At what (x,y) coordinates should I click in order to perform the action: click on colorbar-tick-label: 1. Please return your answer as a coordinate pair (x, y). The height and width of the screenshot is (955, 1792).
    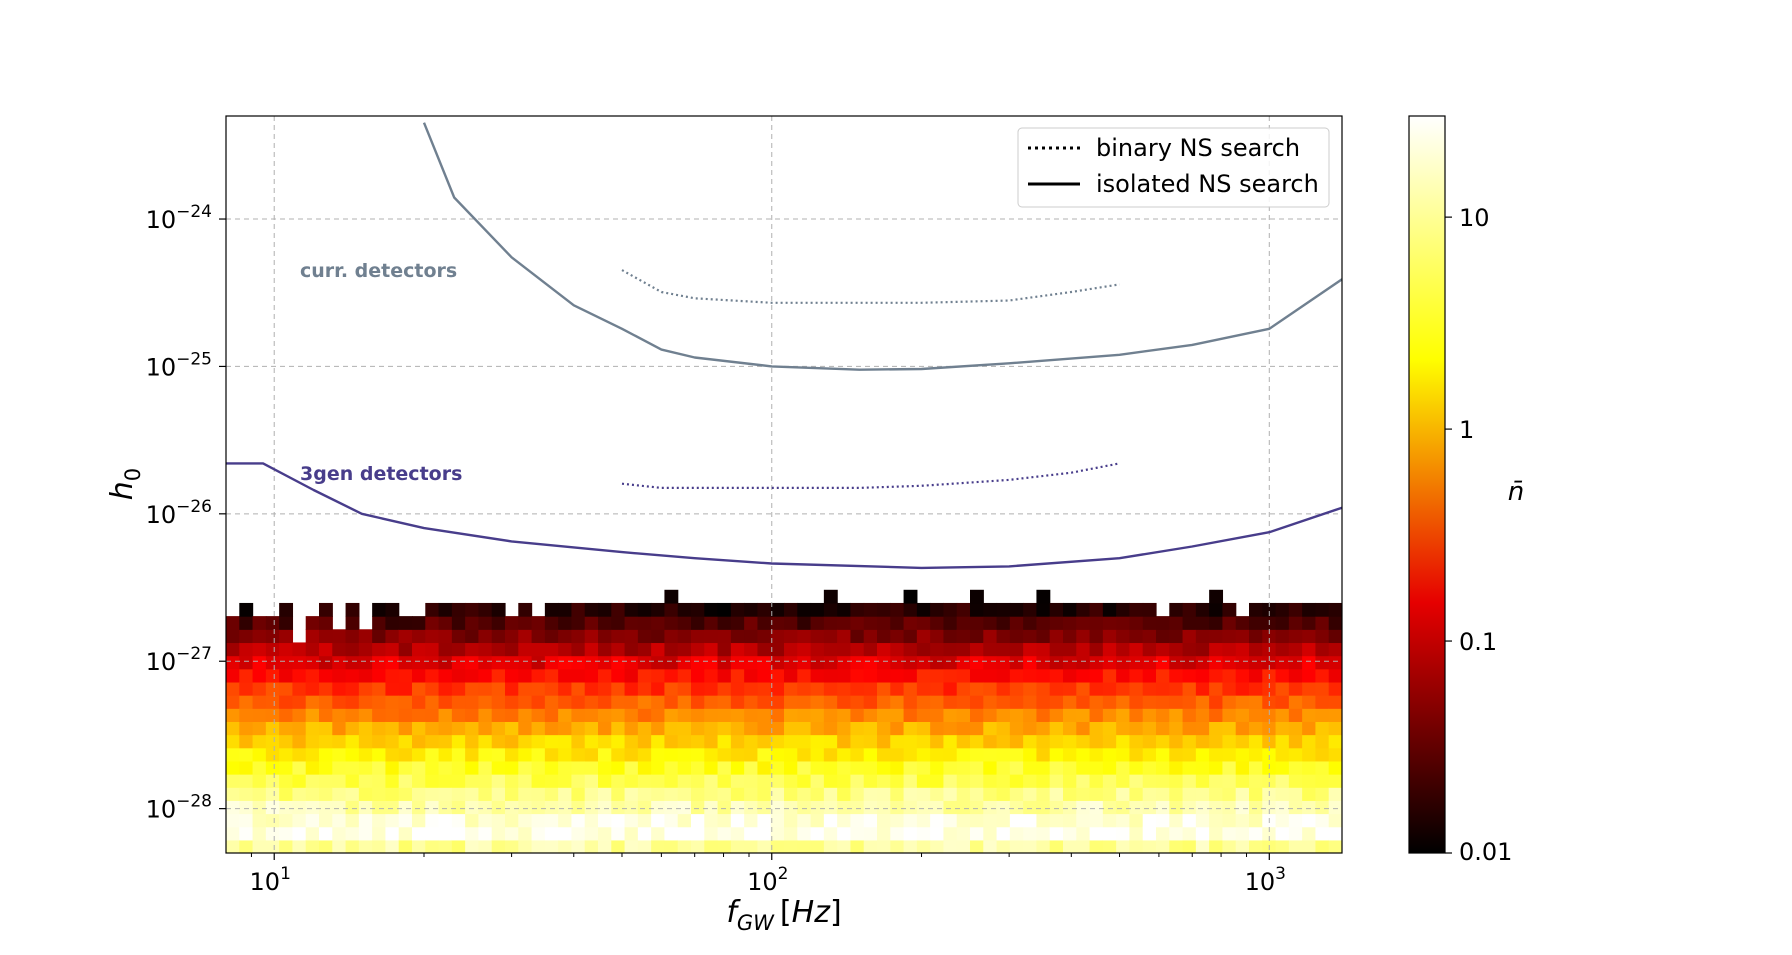
    Looking at the image, I should click on (1466, 430).